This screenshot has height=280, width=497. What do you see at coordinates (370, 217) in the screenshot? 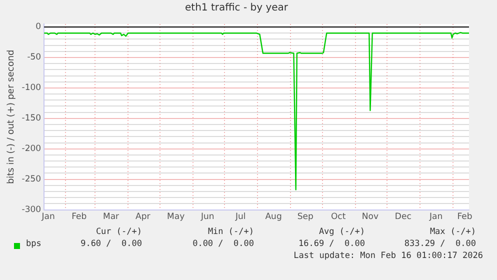
I see `x-tick-label: Nov` at bounding box center [370, 217].